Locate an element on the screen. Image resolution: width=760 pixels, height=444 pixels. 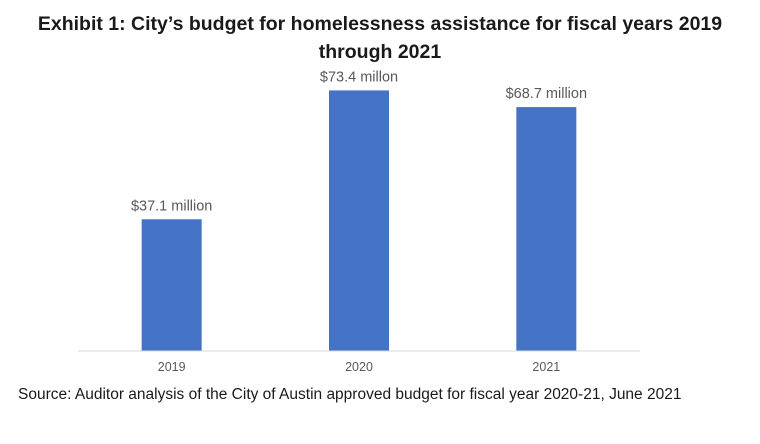
bar-2020 is located at coordinates (359, 221).